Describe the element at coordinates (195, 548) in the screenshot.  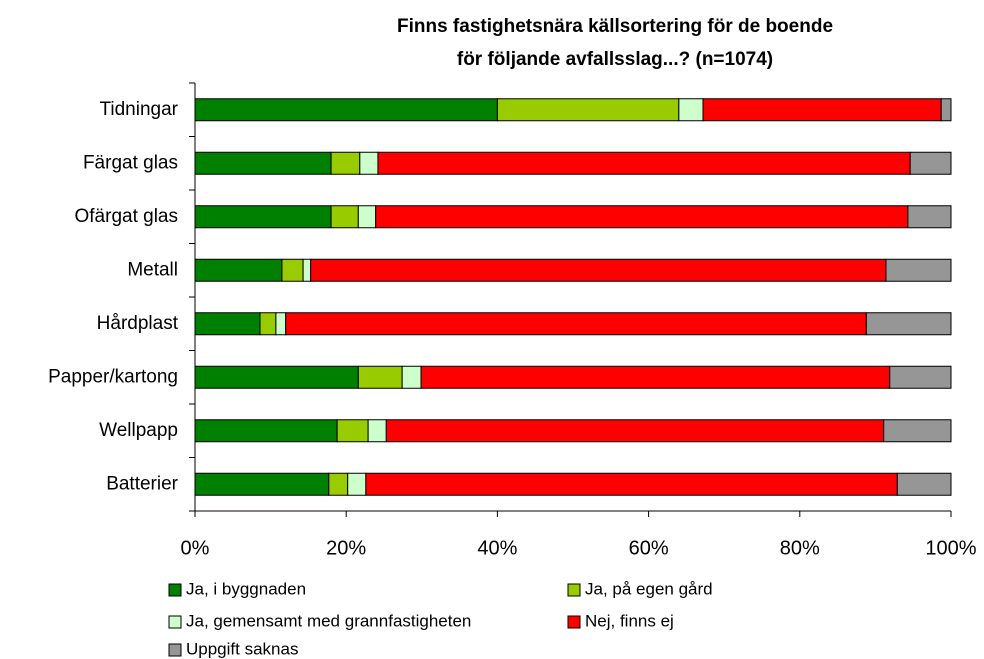
I see `x-tick-label: 0%` at that location.